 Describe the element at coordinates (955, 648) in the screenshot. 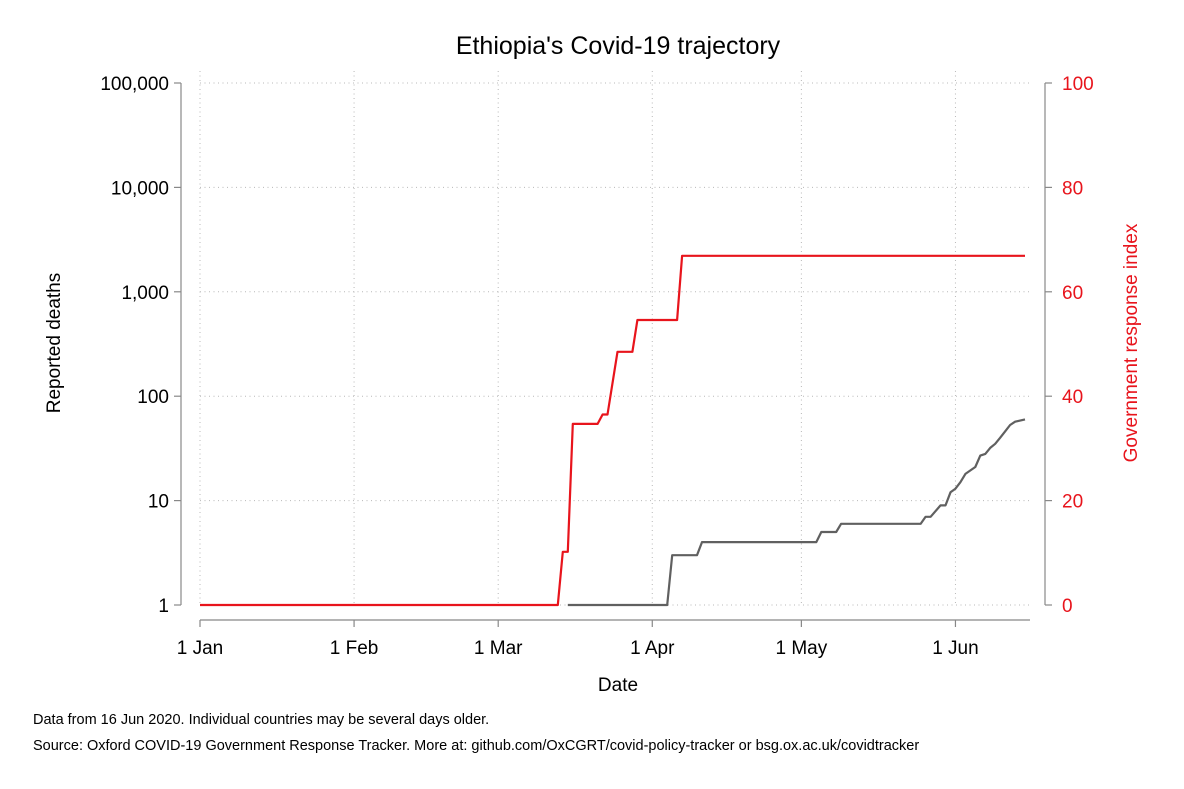

I see `x-tick-label: 1 Jun` at that location.